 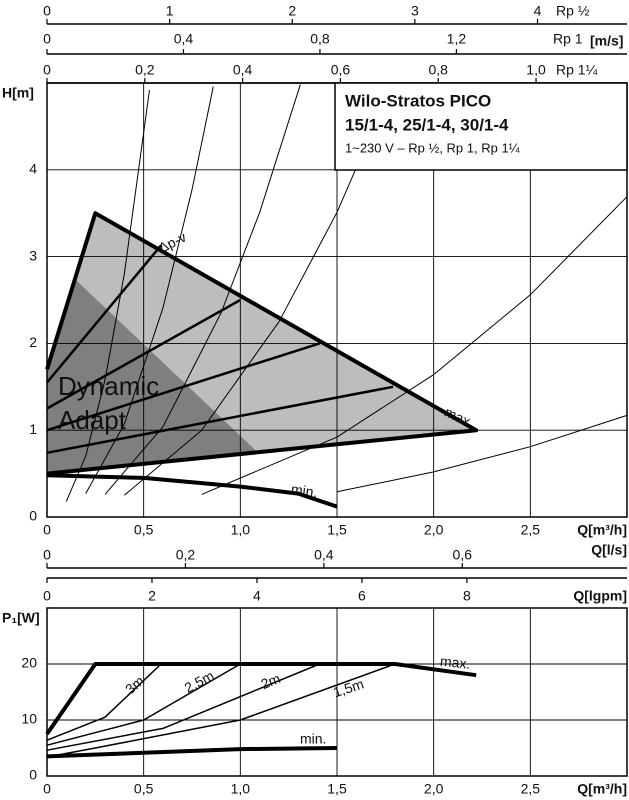 What do you see at coordinates (455, 662) in the screenshot?
I see `series-label: max.` at bounding box center [455, 662].